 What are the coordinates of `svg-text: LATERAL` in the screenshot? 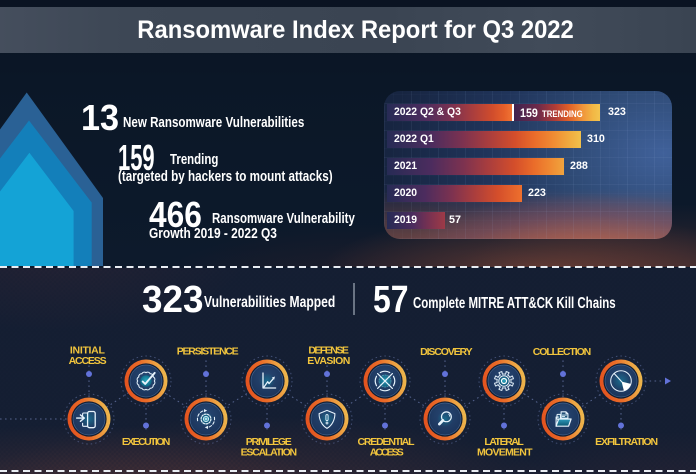 It's located at (504, 442).